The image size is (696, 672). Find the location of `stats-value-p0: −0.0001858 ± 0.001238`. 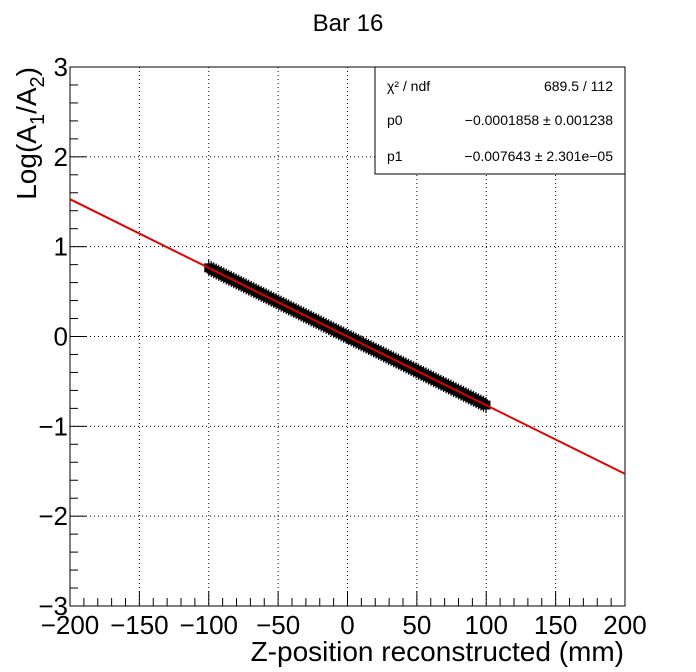

stats-value-p0: −0.0001858 ± 0.001238 is located at coordinates (539, 120).